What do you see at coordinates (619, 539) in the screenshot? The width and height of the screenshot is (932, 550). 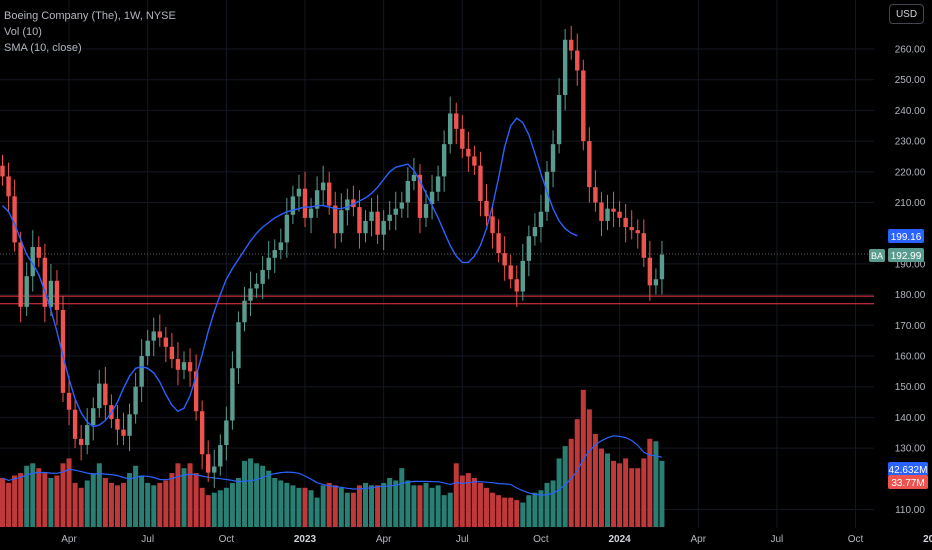 I see `time-axis-label: 2024` at bounding box center [619, 539].